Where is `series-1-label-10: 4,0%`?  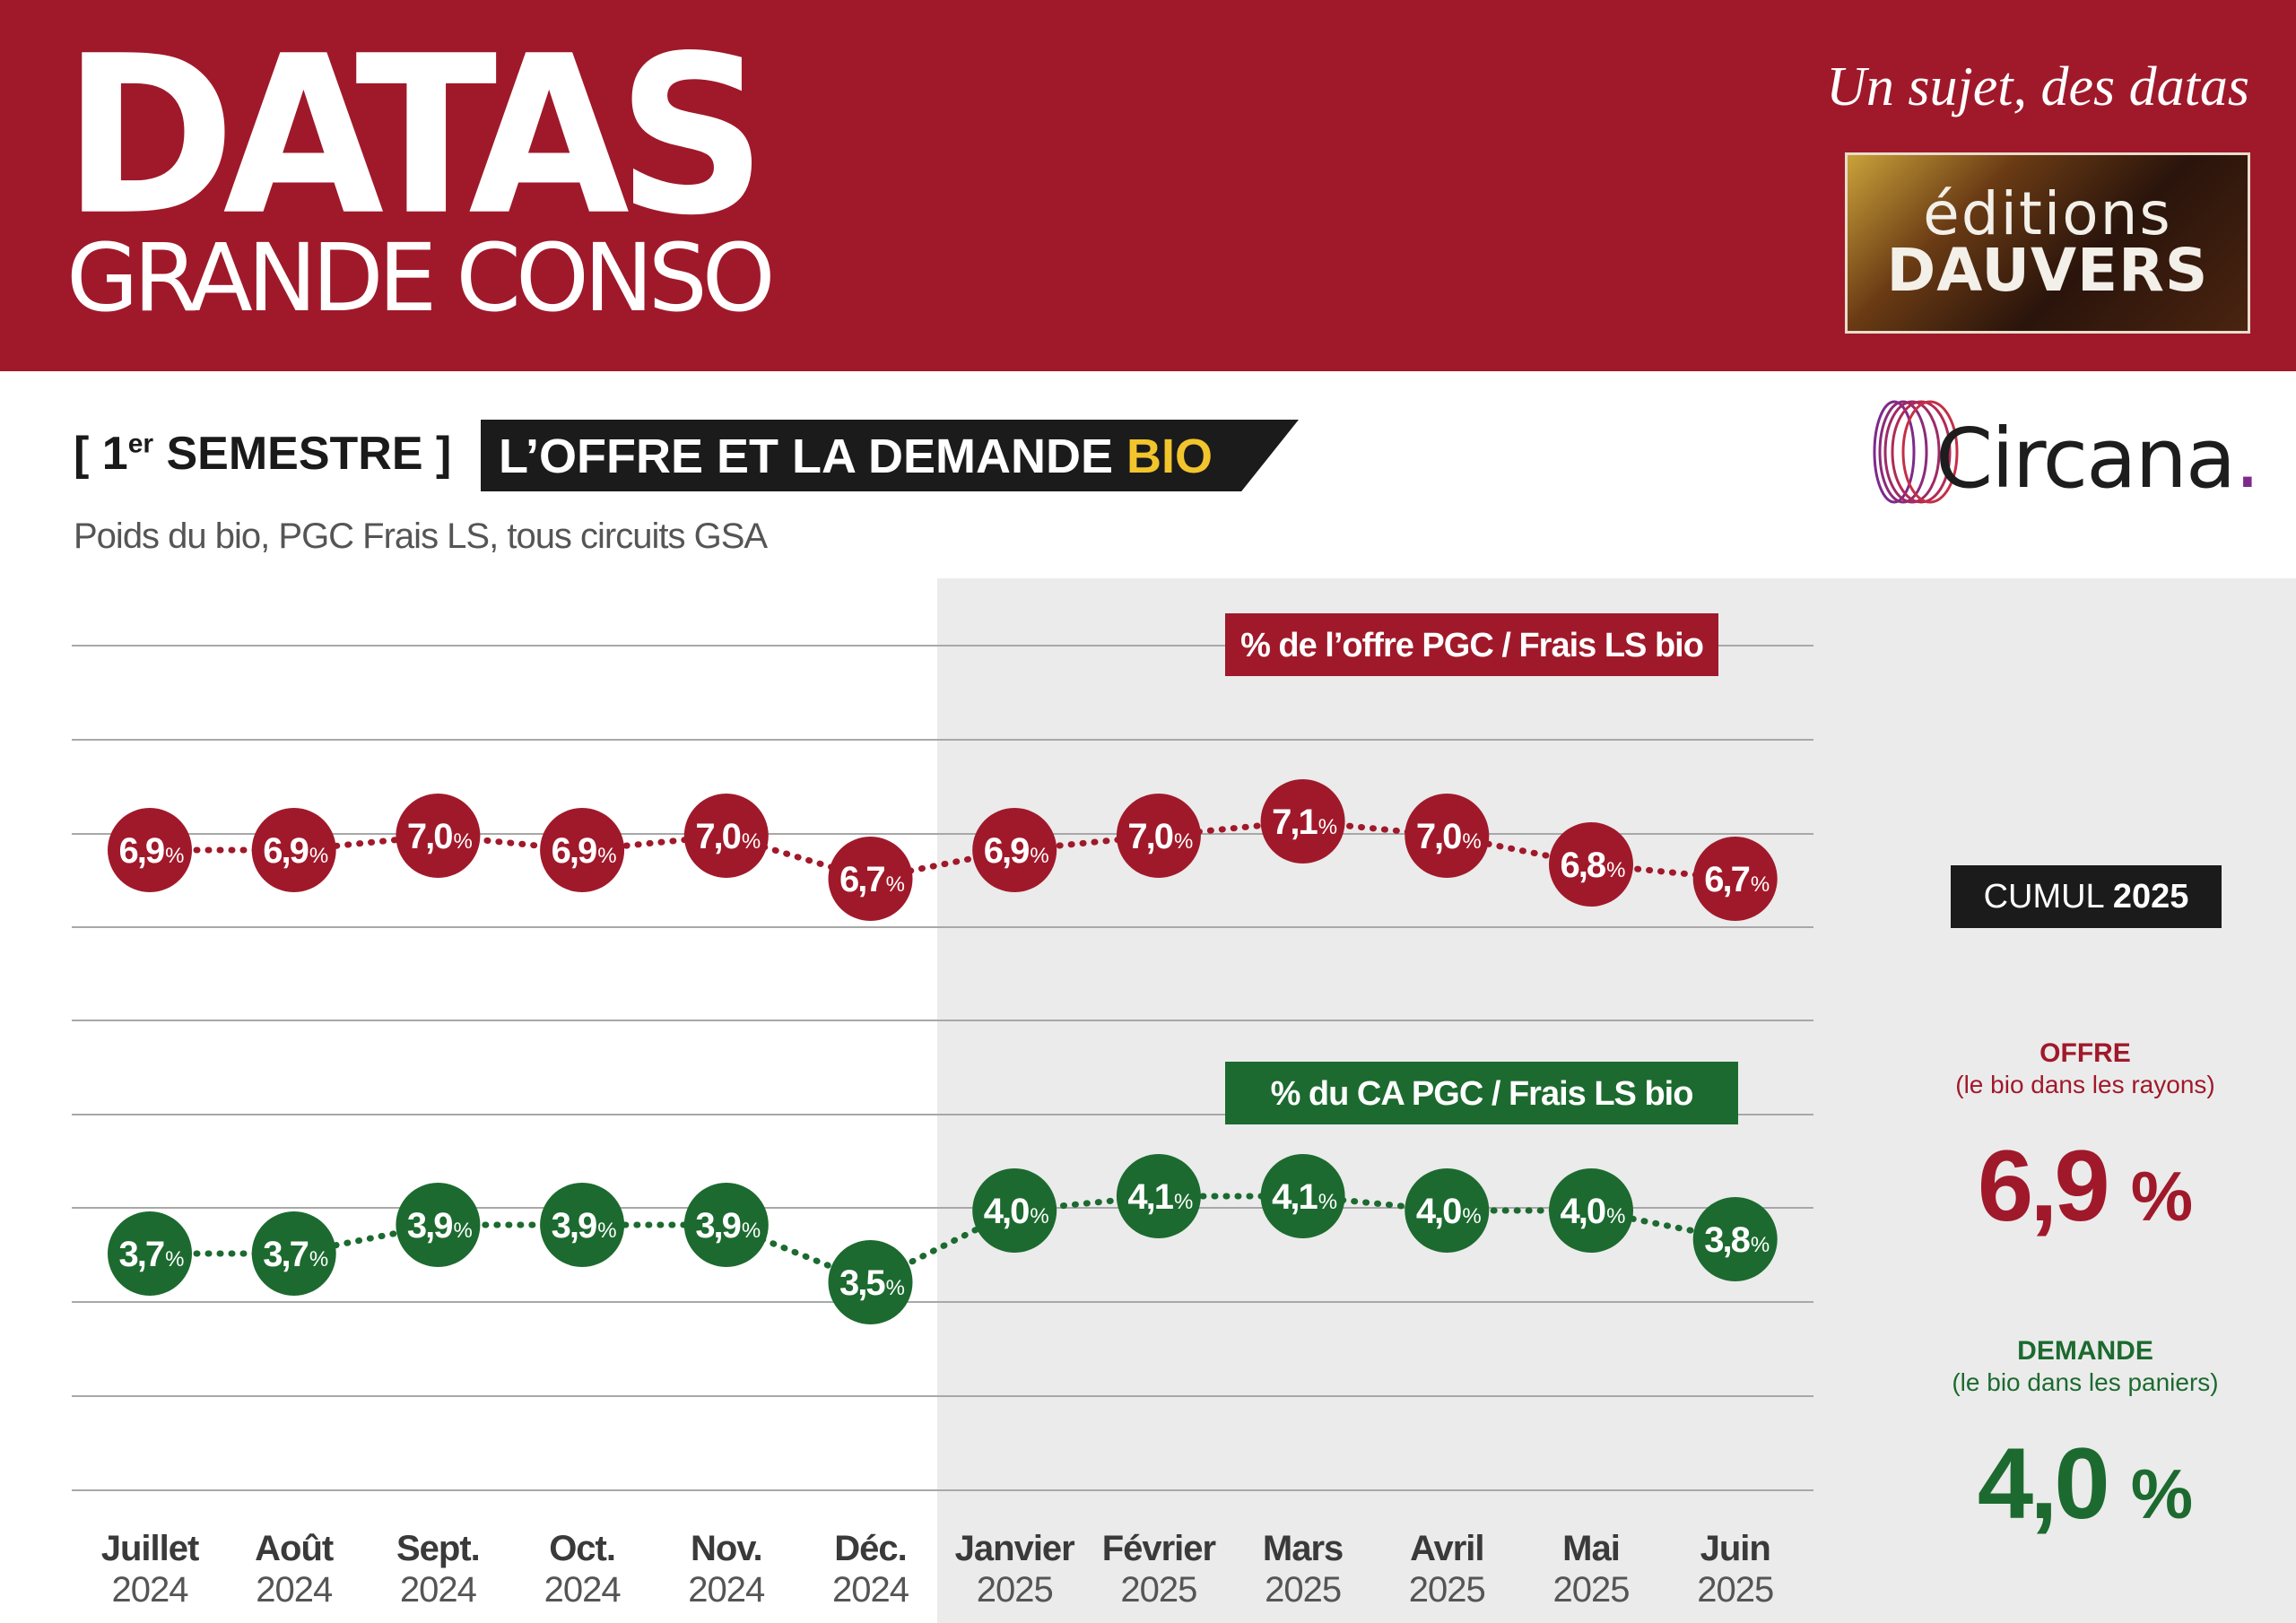 series-1-label-10: 4,0% is located at coordinates (1593, 1211).